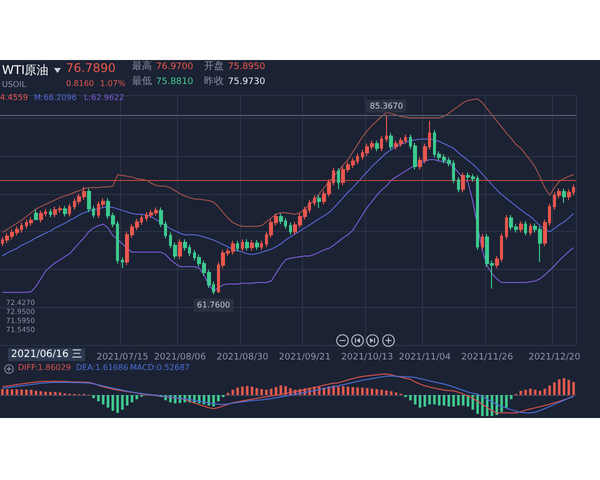 This screenshot has width=600, height=480. What do you see at coordinates (104, 98) in the screenshot?
I see `text: L:62.9622` at bounding box center [104, 98].